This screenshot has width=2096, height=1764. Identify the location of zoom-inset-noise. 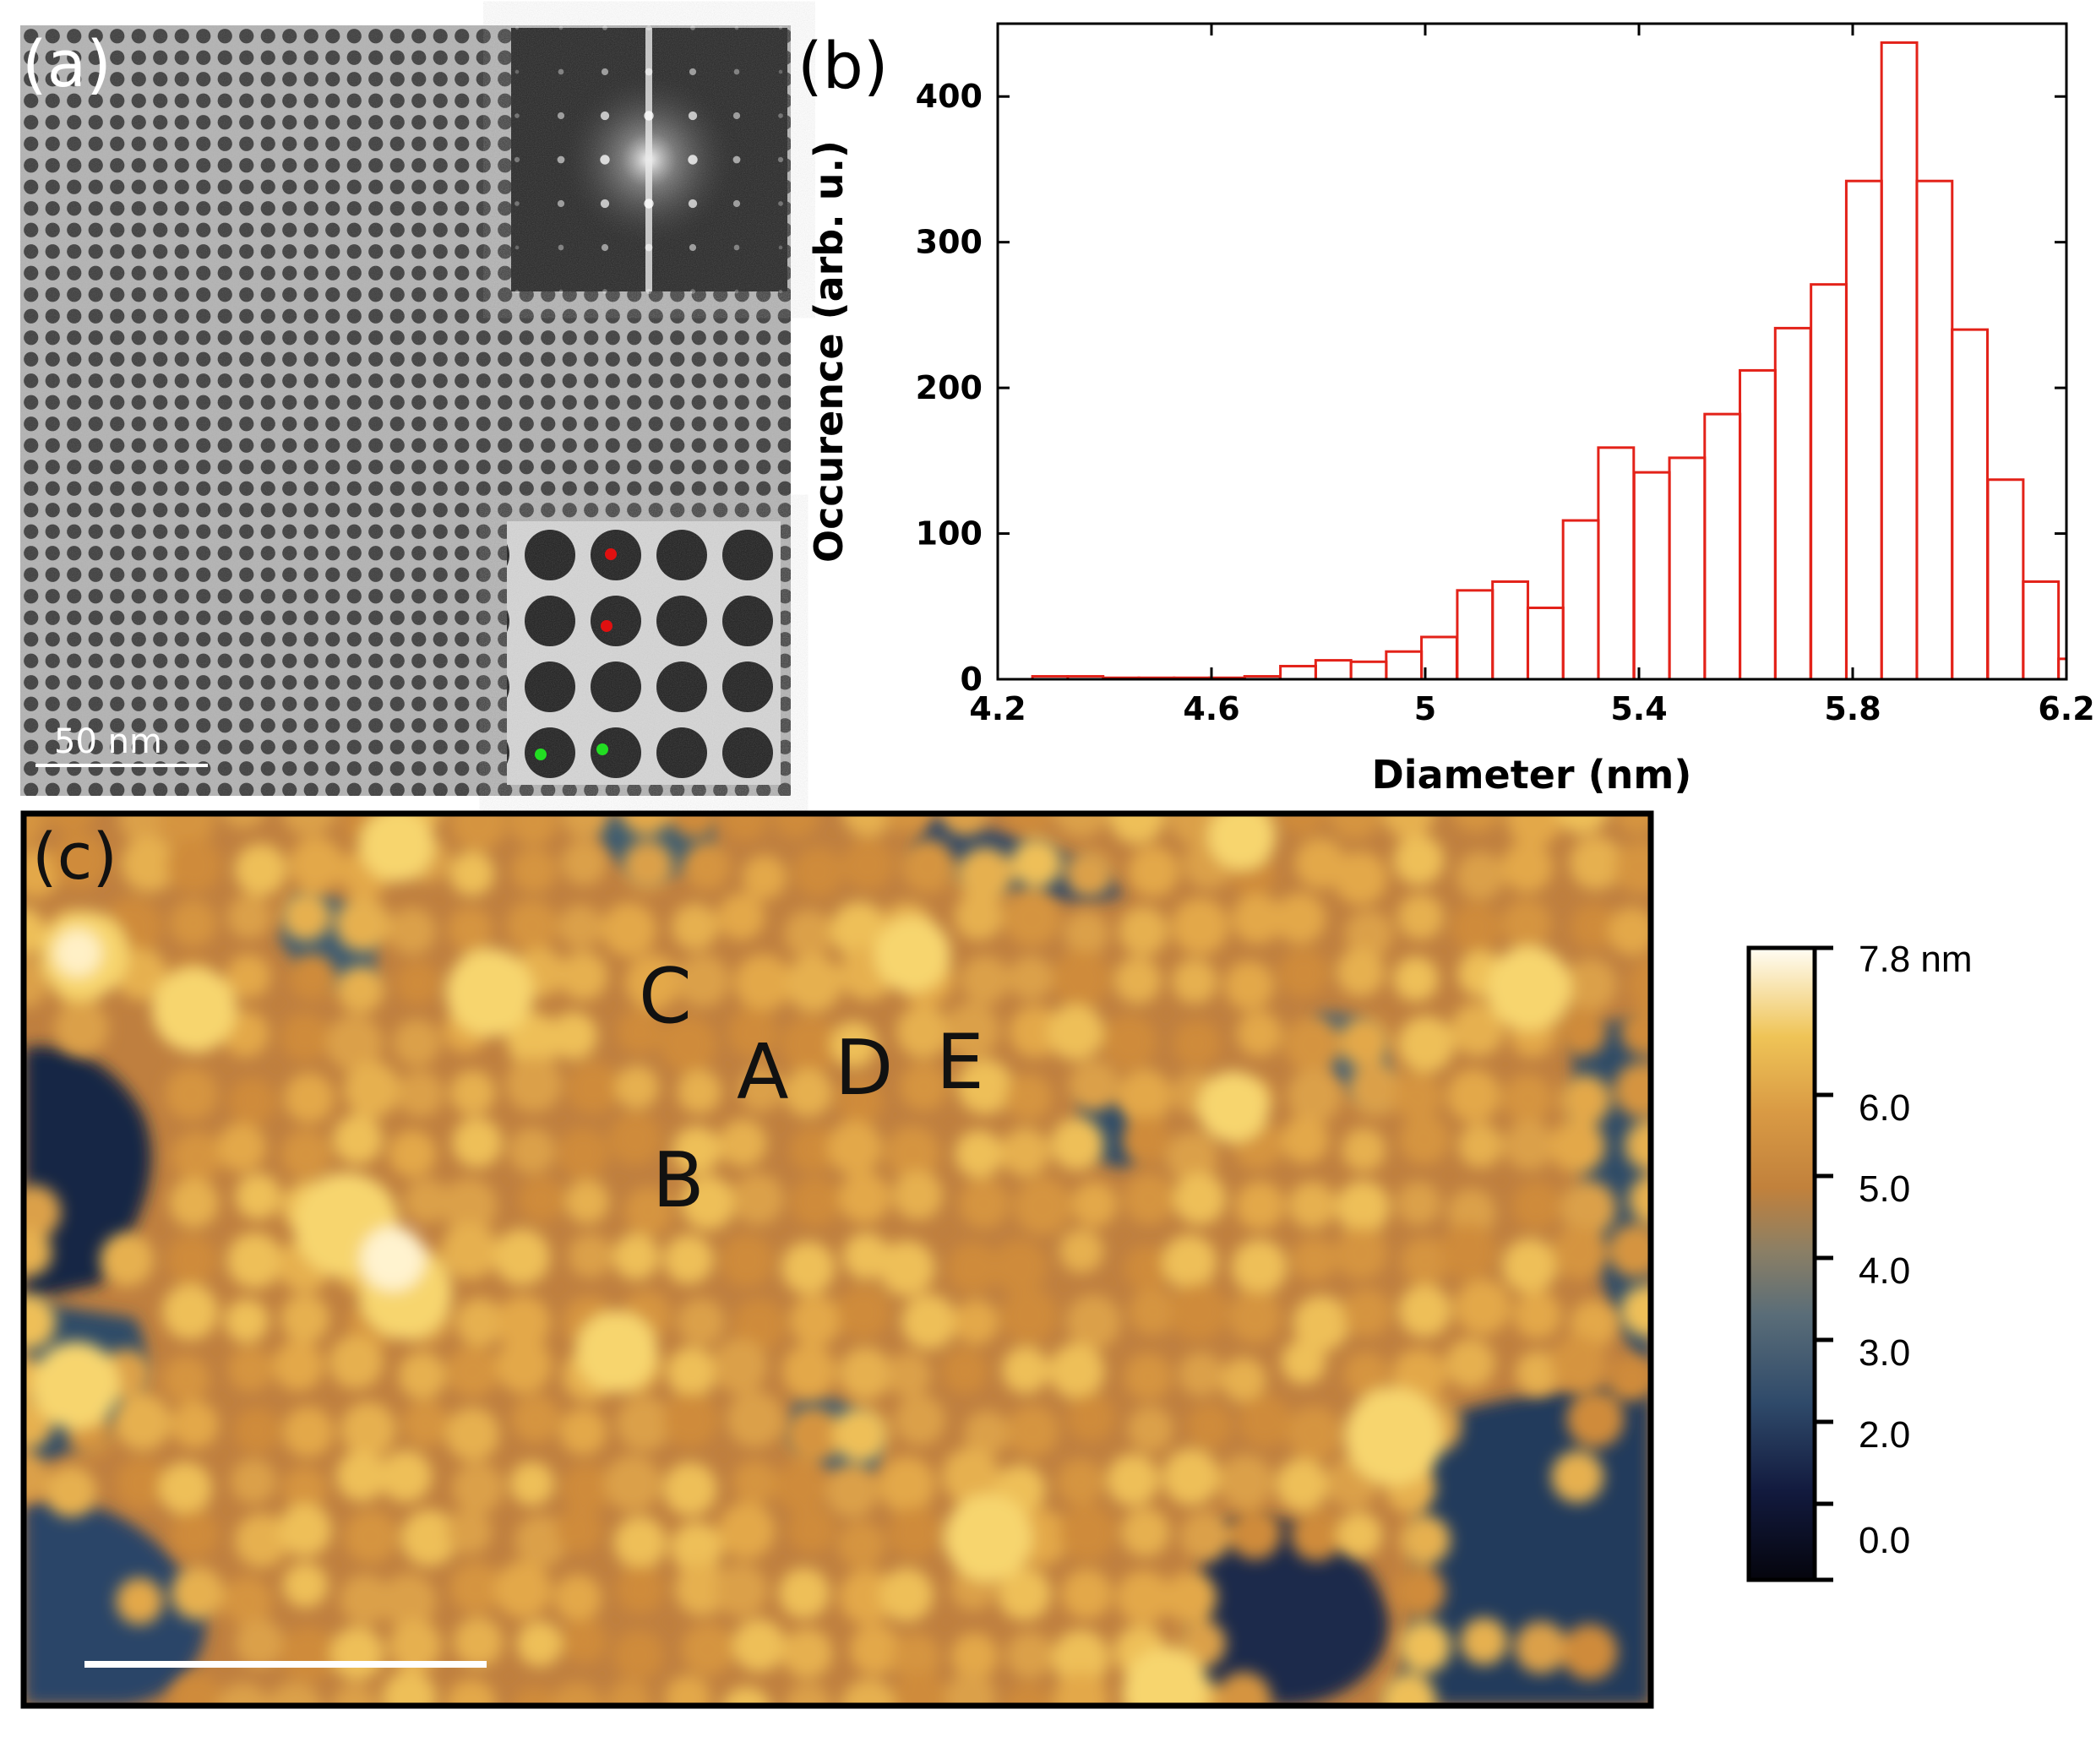
(644, 653).